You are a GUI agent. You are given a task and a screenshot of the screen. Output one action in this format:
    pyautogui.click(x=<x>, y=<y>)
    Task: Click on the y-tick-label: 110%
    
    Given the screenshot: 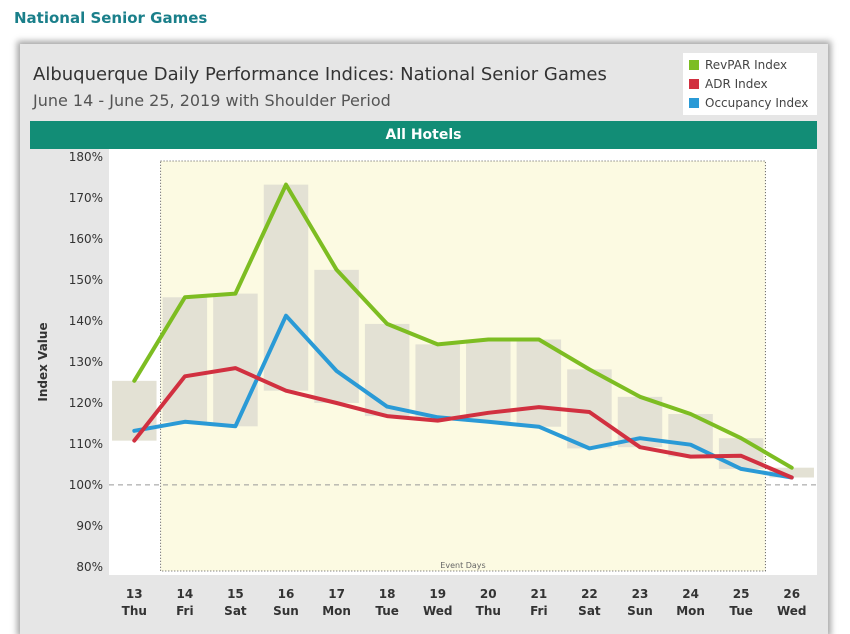 What is the action you would take?
    pyautogui.click(x=86, y=444)
    